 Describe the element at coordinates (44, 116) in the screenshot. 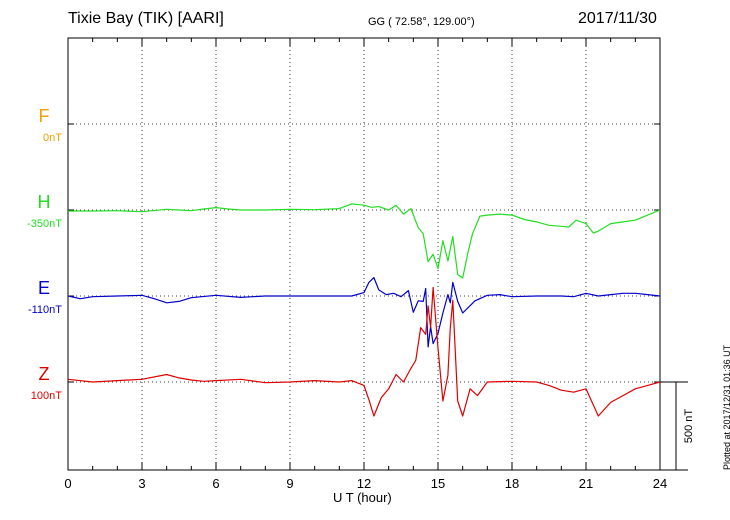

I see `series-name-f: F` at that location.